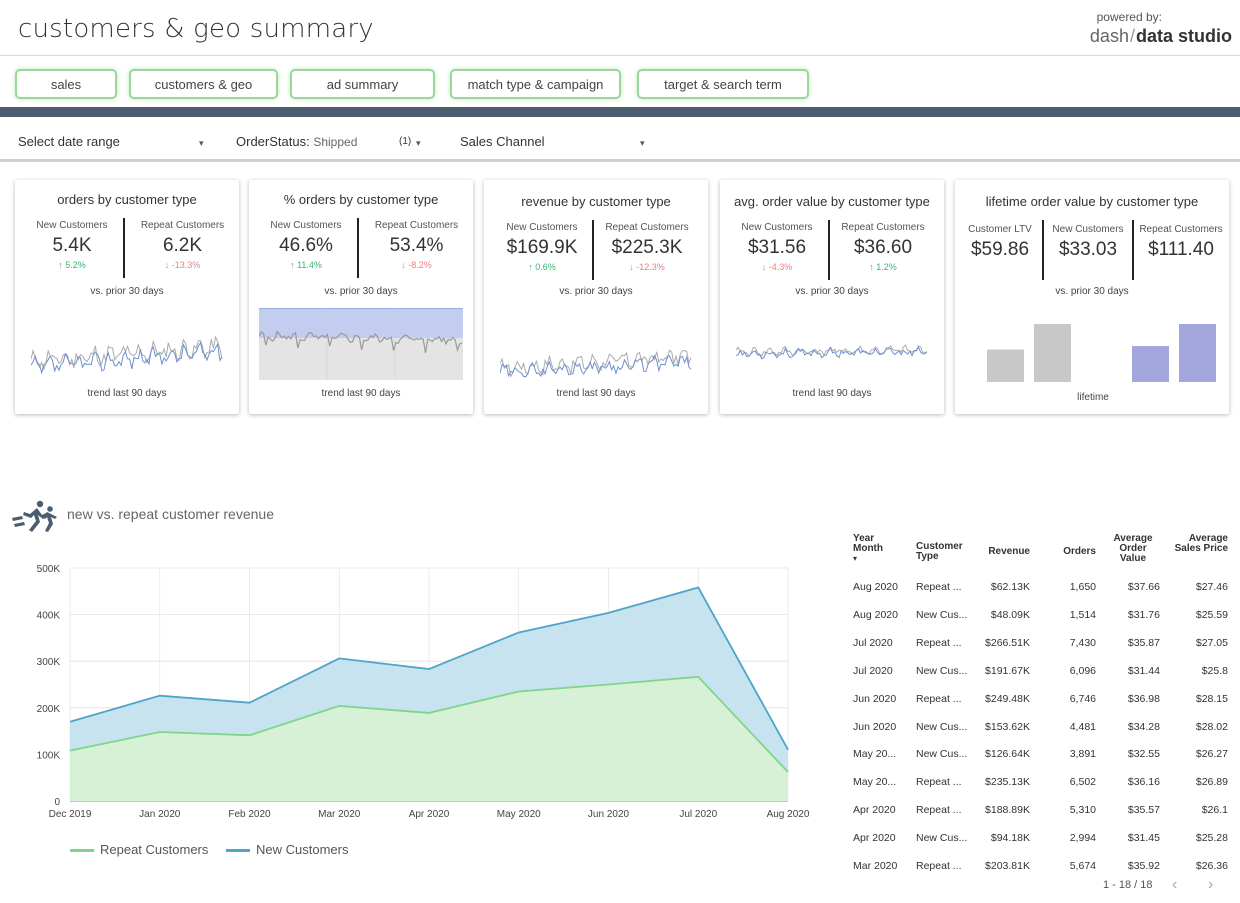 This screenshot has height=903, width=1240. Describe the element at coordinates (309, 265) in the screenshot. I see `kpi-delta-value: 11.4%` at that location.